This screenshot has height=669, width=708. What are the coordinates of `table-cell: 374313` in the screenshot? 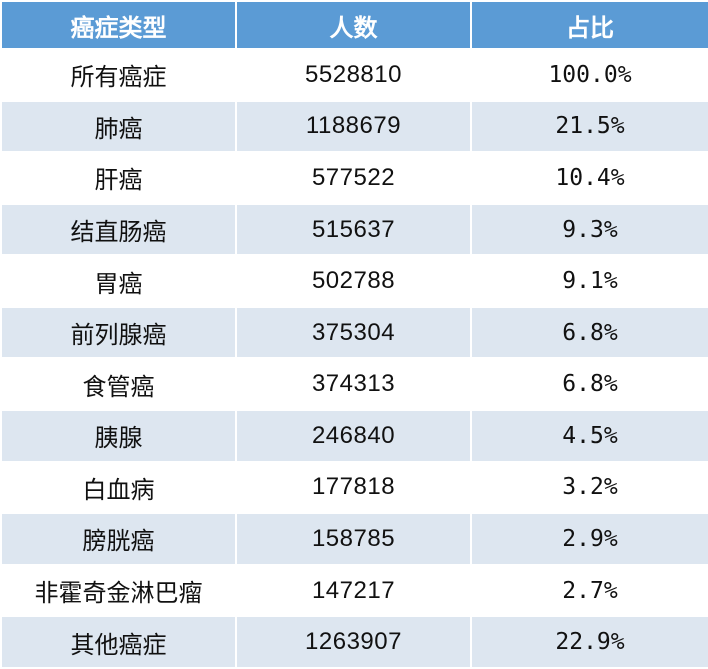 It's located at (353, 384).